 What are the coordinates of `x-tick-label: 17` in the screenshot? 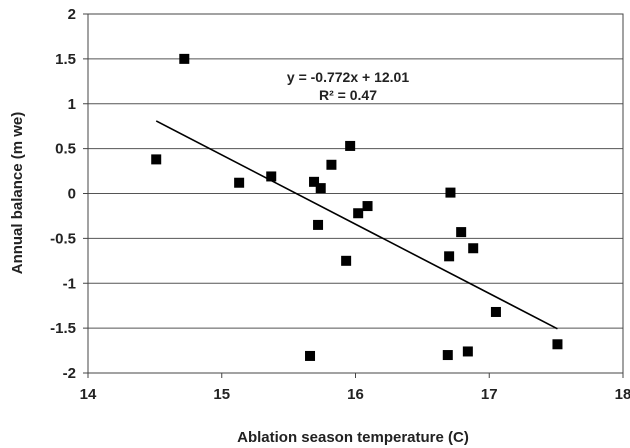 It's located at (489, 394).